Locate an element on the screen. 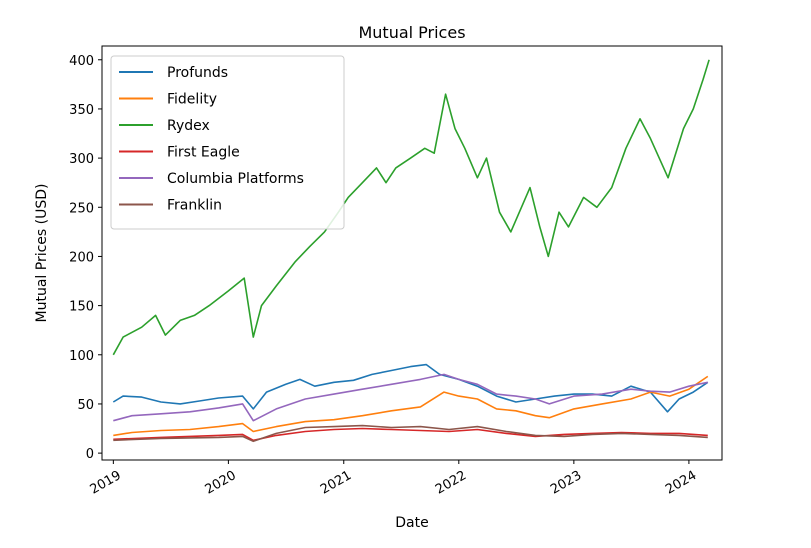 The height and width of the screenshot is (548, 811). y-axis-label: Mutual Prices (USD) is located at coordinates (42, 253).